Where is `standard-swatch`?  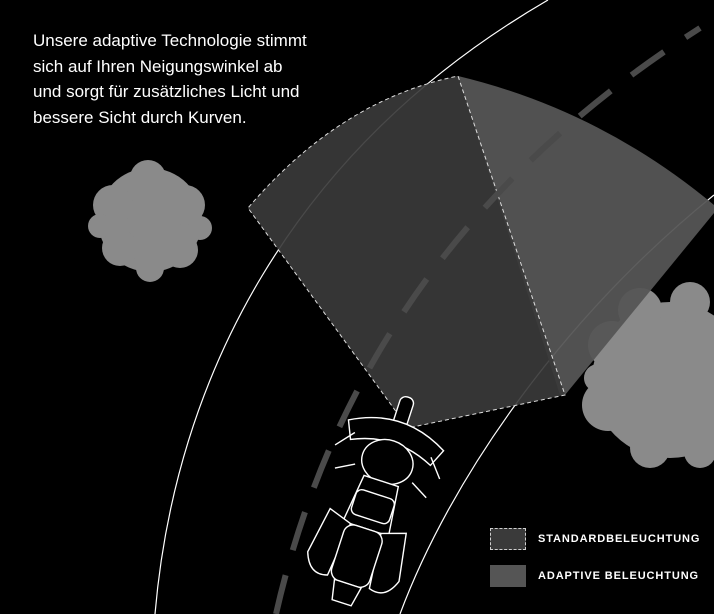 standard-swatch is located at coordinates (508, 539).